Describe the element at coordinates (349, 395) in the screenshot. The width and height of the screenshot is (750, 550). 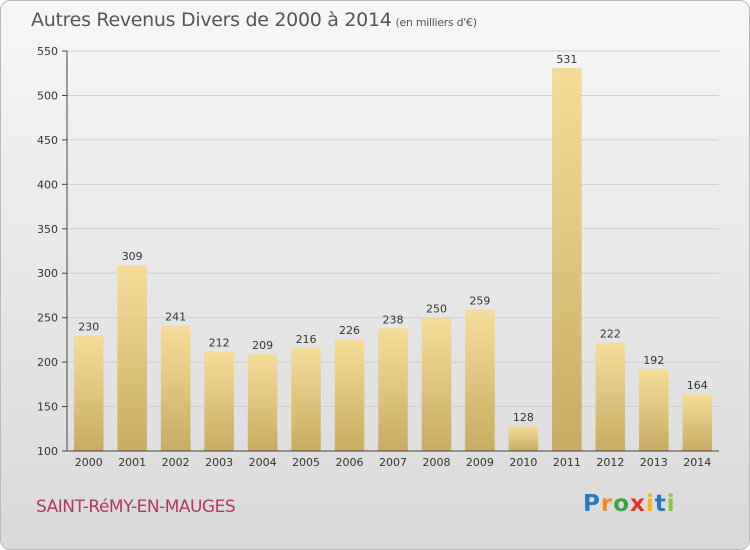
I see `bar-2006` at that location.